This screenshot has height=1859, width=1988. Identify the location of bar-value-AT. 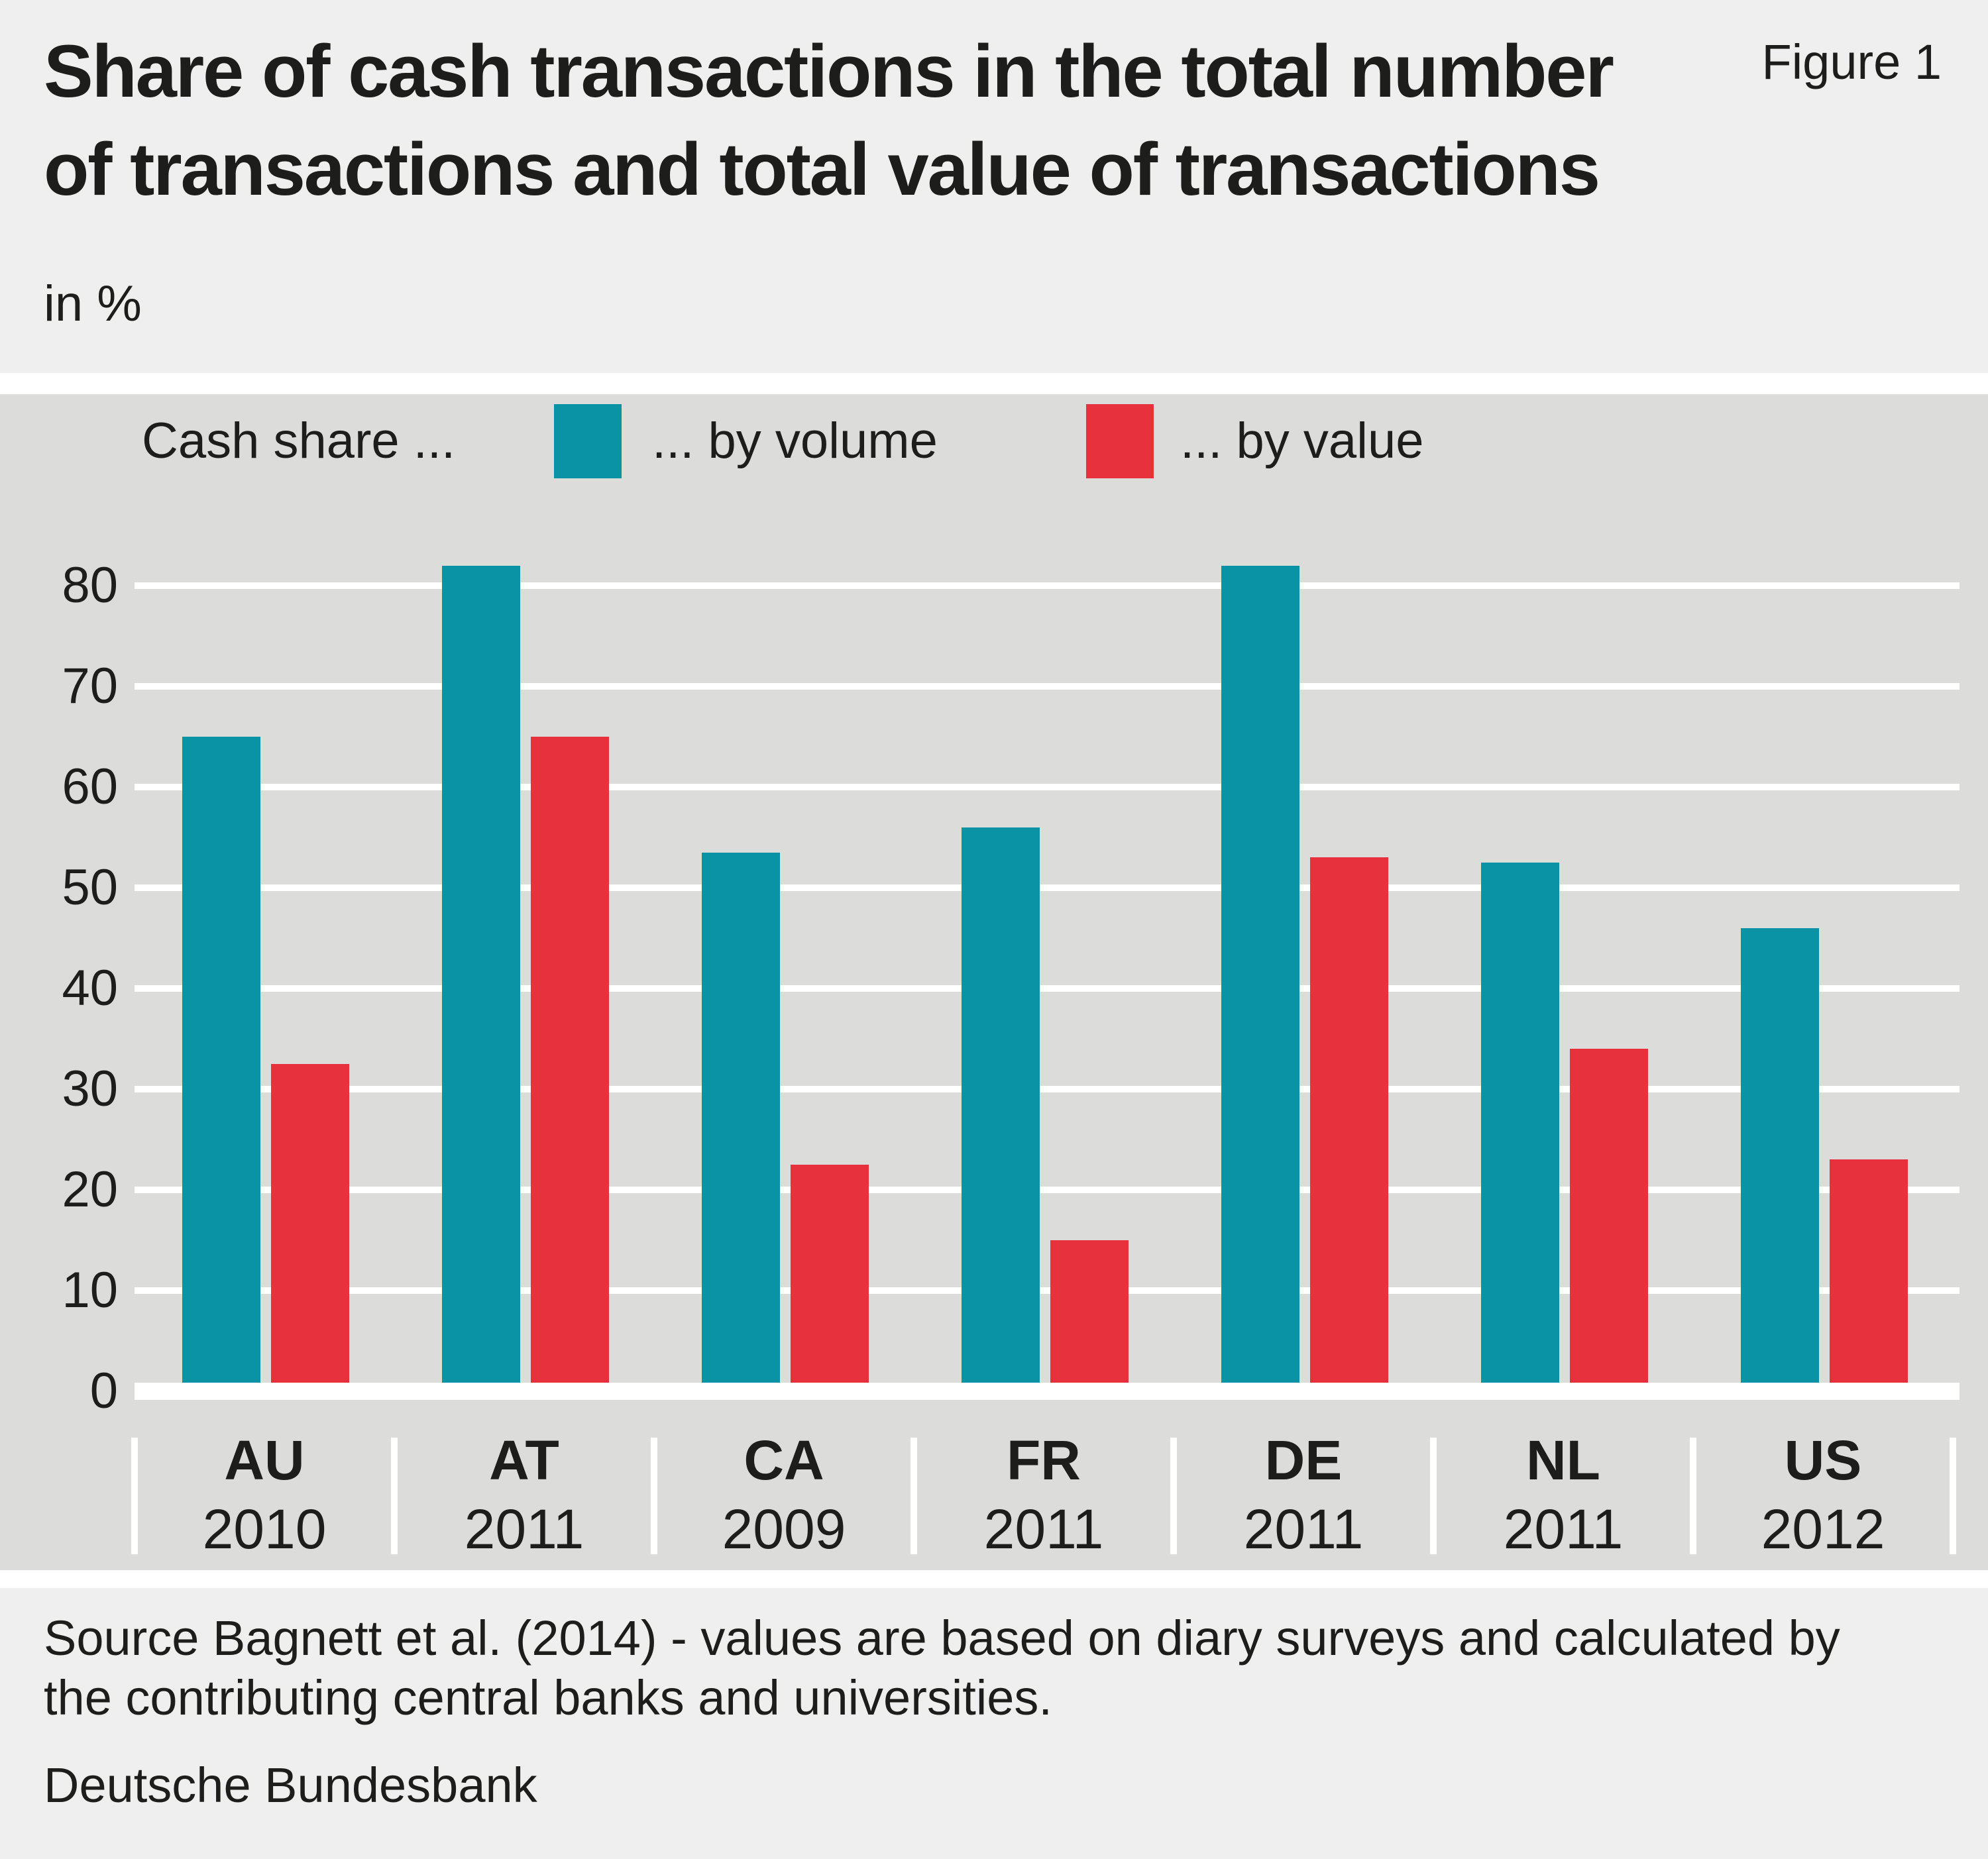
(570, 1060).